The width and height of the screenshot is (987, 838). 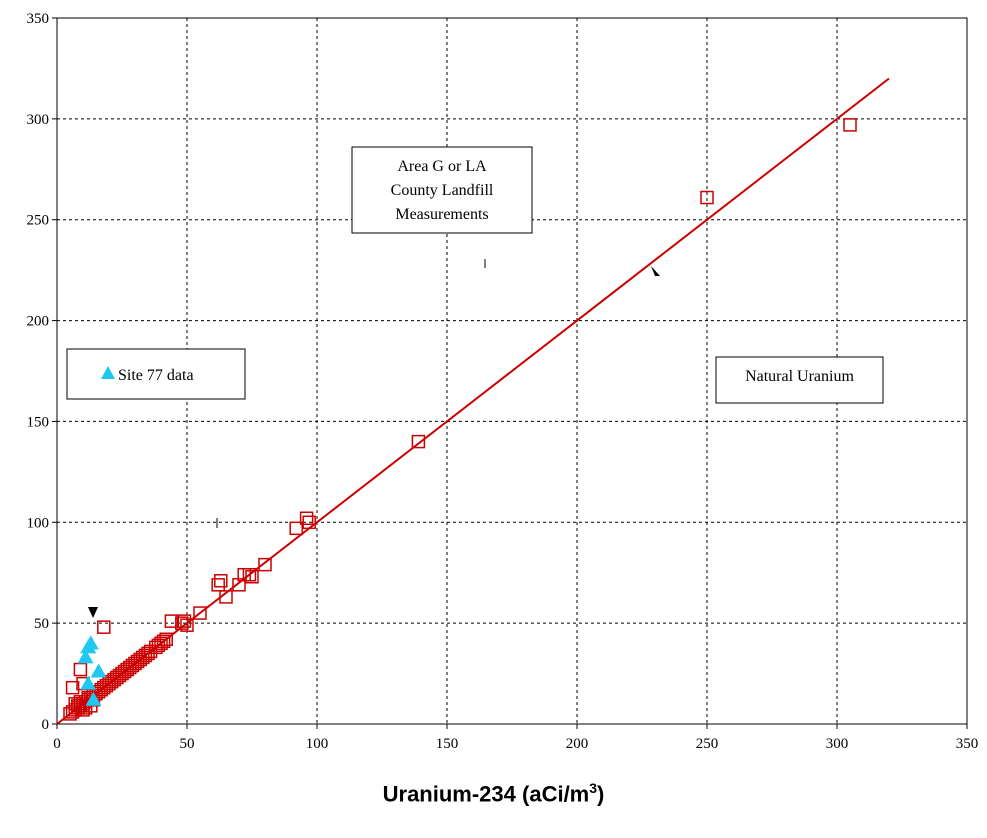 I want to click on annotation-natural-uranium: Natural Uranium, so click(x=799, y=380).